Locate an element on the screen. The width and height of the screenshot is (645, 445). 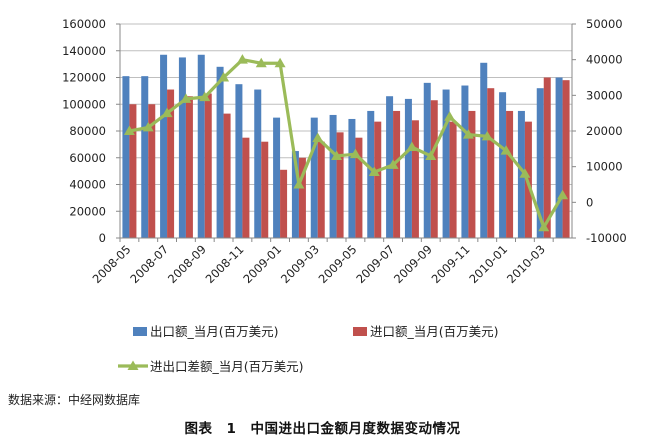
left-tick-label: 100000 is located at coordinates (84, 104).